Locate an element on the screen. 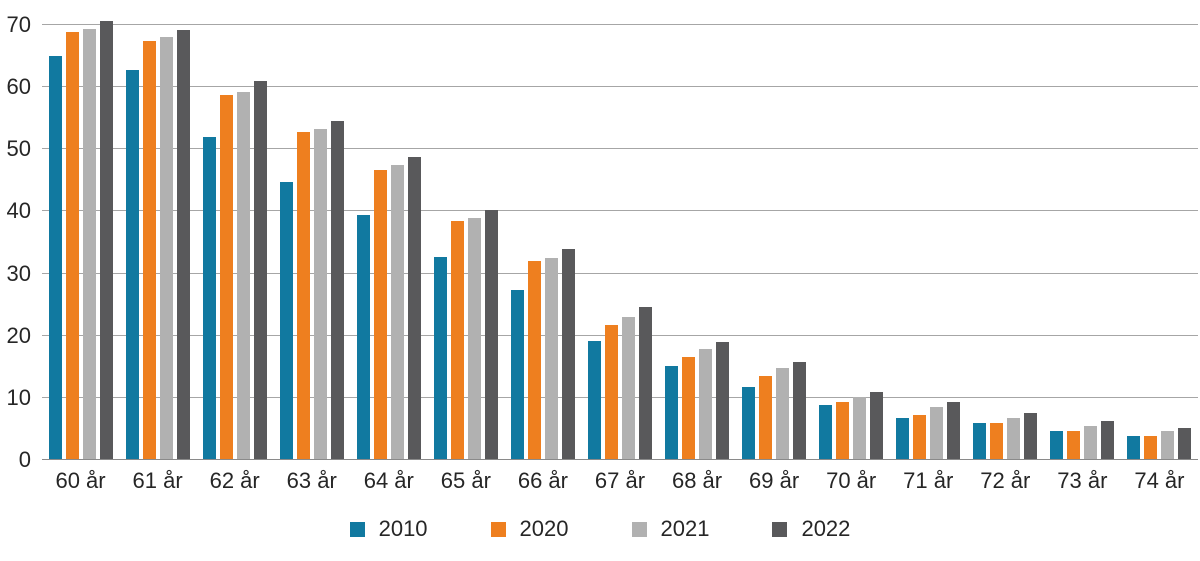 This screenshot has width=1200, height=561. bar-2010-72-år is located at coordinates (980, 441).